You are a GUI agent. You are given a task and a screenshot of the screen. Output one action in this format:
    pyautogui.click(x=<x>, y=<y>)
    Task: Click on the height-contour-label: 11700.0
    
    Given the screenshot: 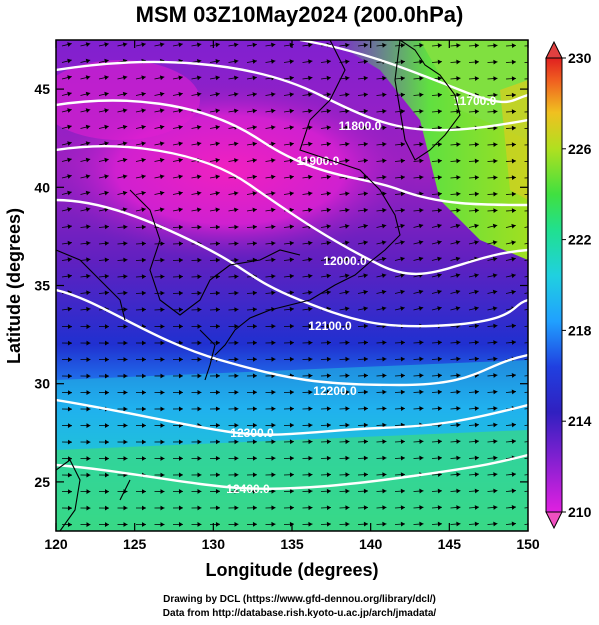 What is the action you would take?
    pyautogui.click(x=475, y=101)
    